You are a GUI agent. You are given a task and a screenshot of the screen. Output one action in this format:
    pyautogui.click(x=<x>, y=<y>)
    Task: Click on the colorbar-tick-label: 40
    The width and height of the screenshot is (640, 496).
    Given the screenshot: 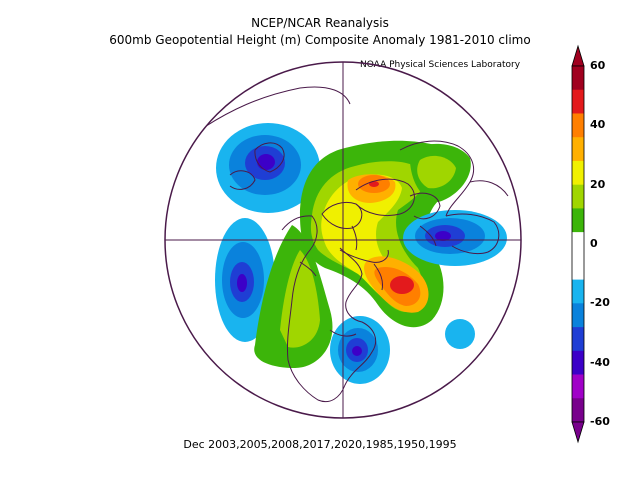 What is the action you would take?
    pyautogui.click(x=598, y=125)
    